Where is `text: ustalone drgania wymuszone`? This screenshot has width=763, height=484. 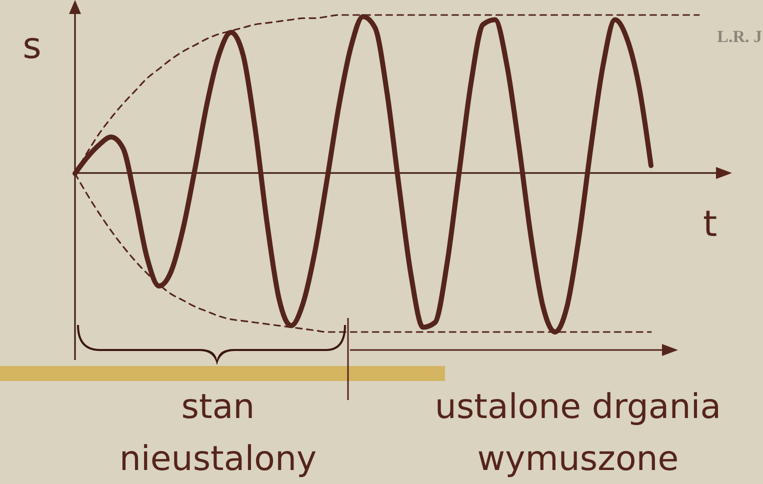 text: ustalone drgania wymuszone is located at coordinates (578, 433).